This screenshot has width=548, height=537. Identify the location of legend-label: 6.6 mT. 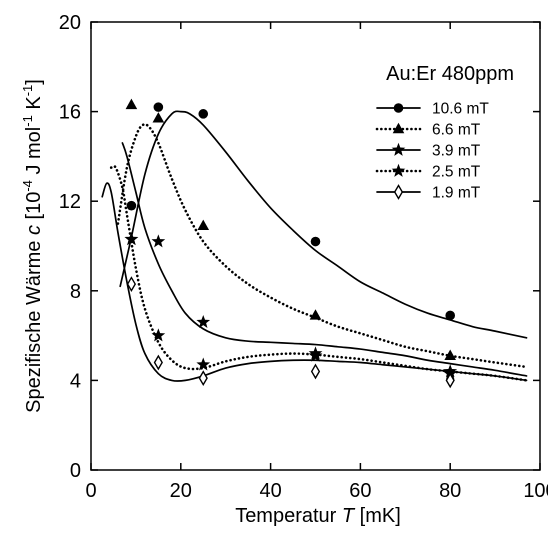
(456, 130).